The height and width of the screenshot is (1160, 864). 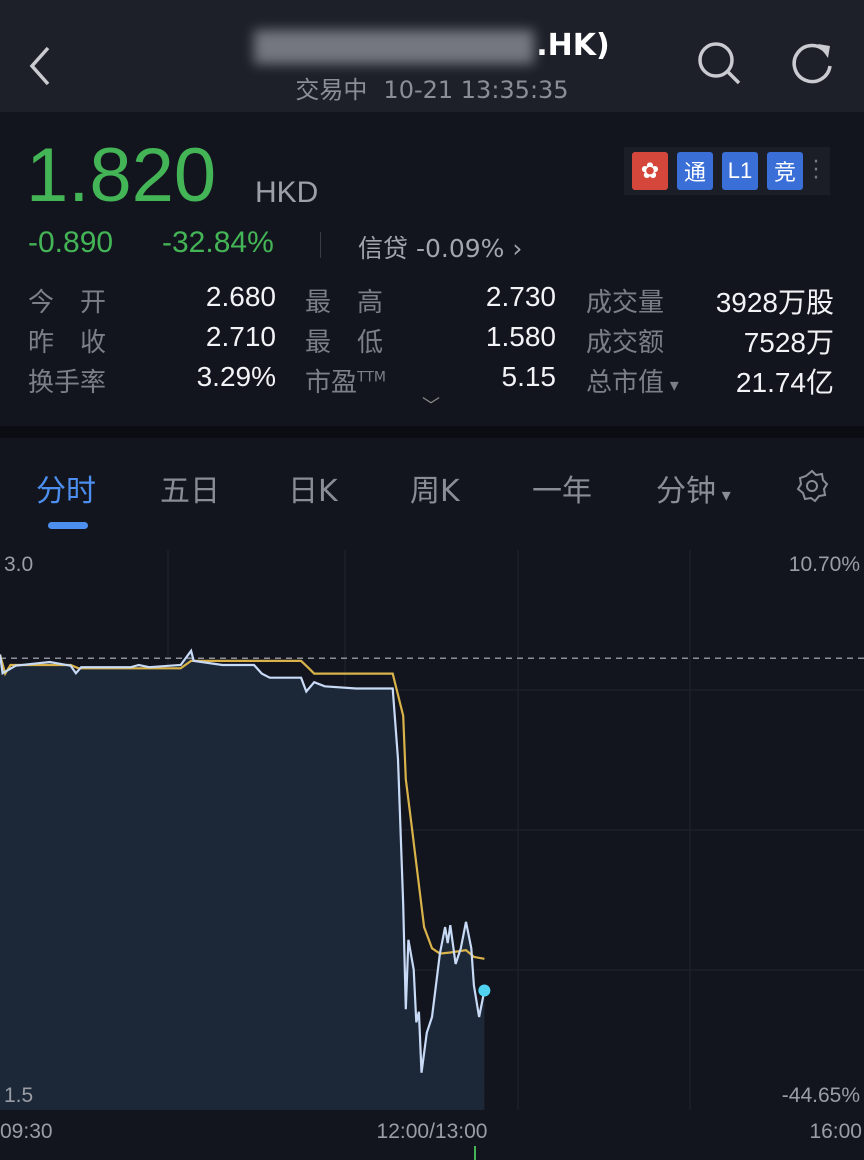 What do you see at coordinates (236, 376) in the screenshot?
I see `stat-value: 3.29%` at bounding box center [236, 376].